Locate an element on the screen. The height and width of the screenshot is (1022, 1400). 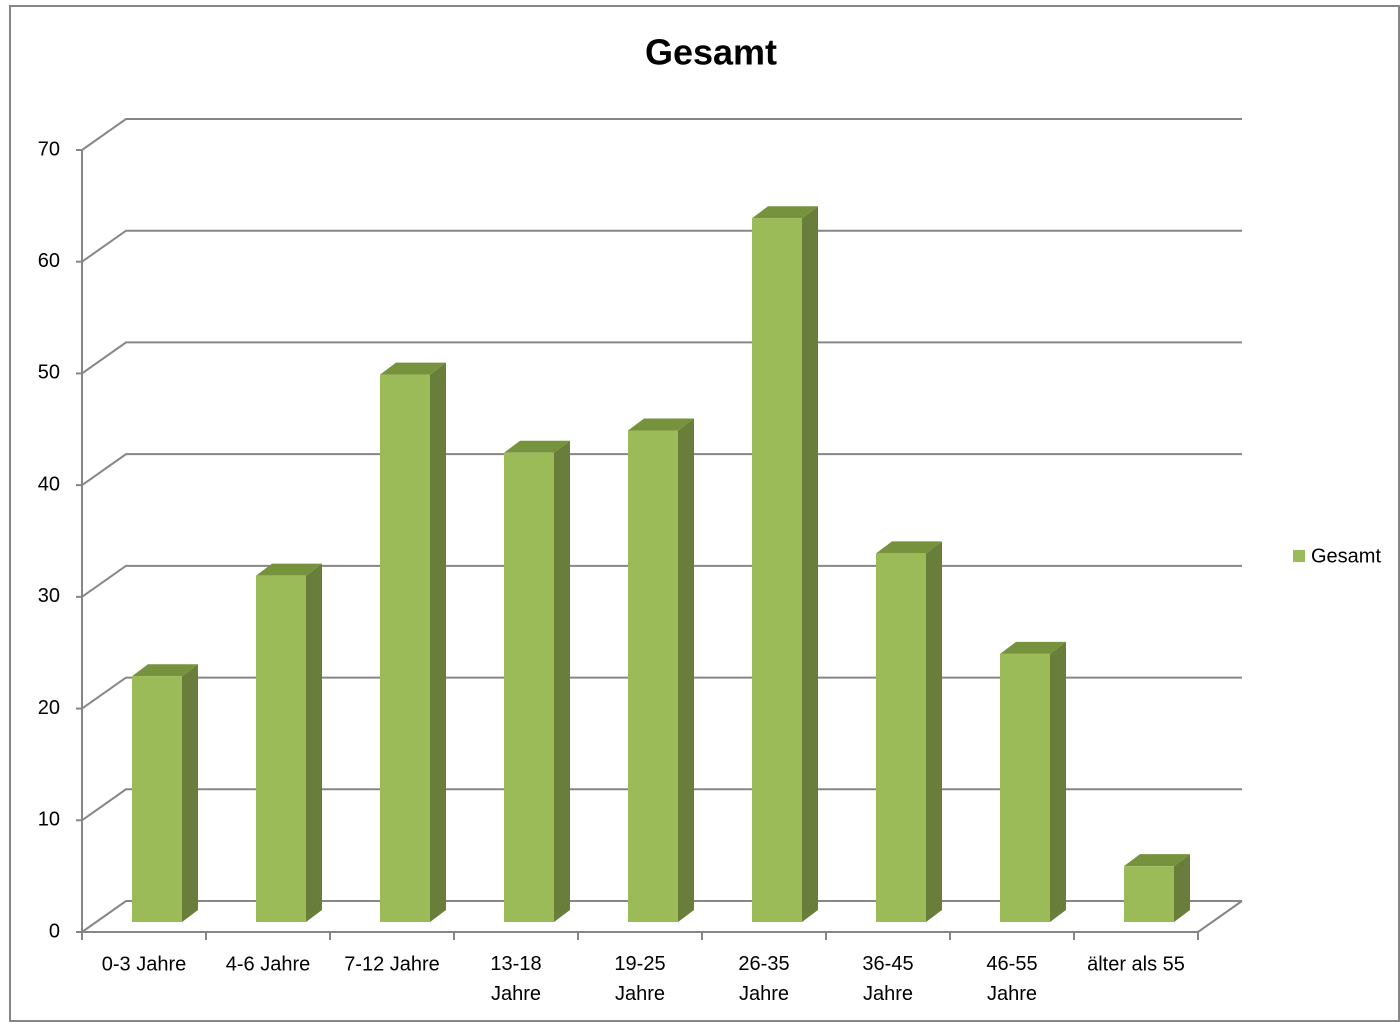
legend-swatch is located at coordinates (1299, 556).